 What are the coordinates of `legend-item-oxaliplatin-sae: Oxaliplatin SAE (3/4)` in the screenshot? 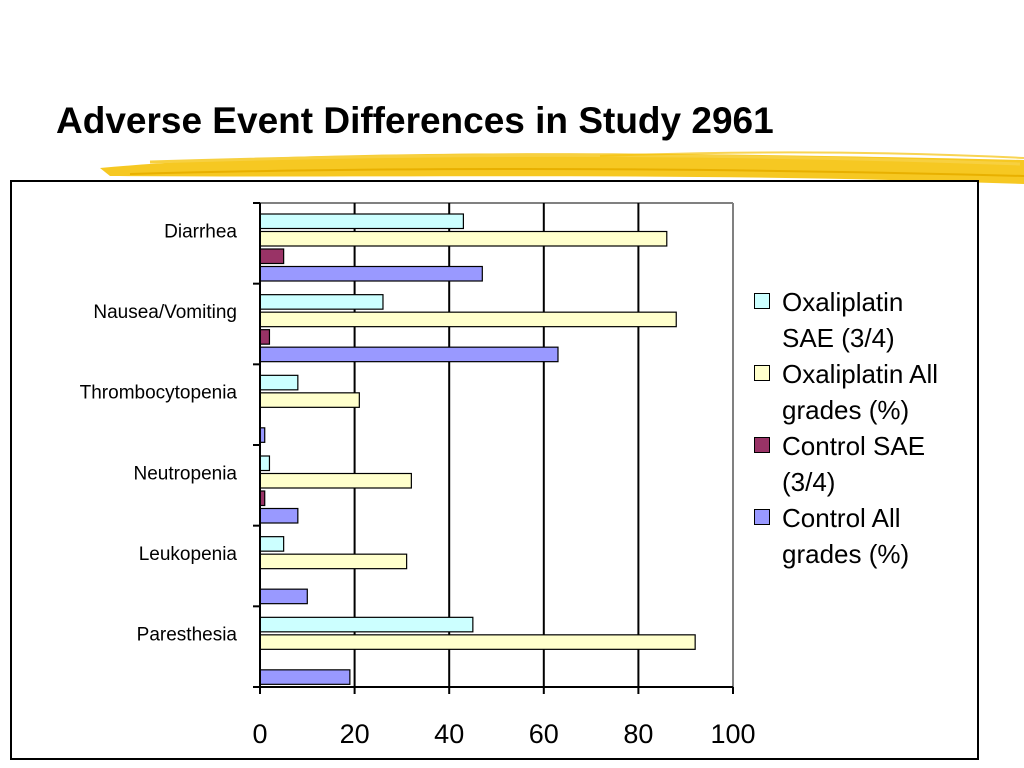 It's located at (864, 320).